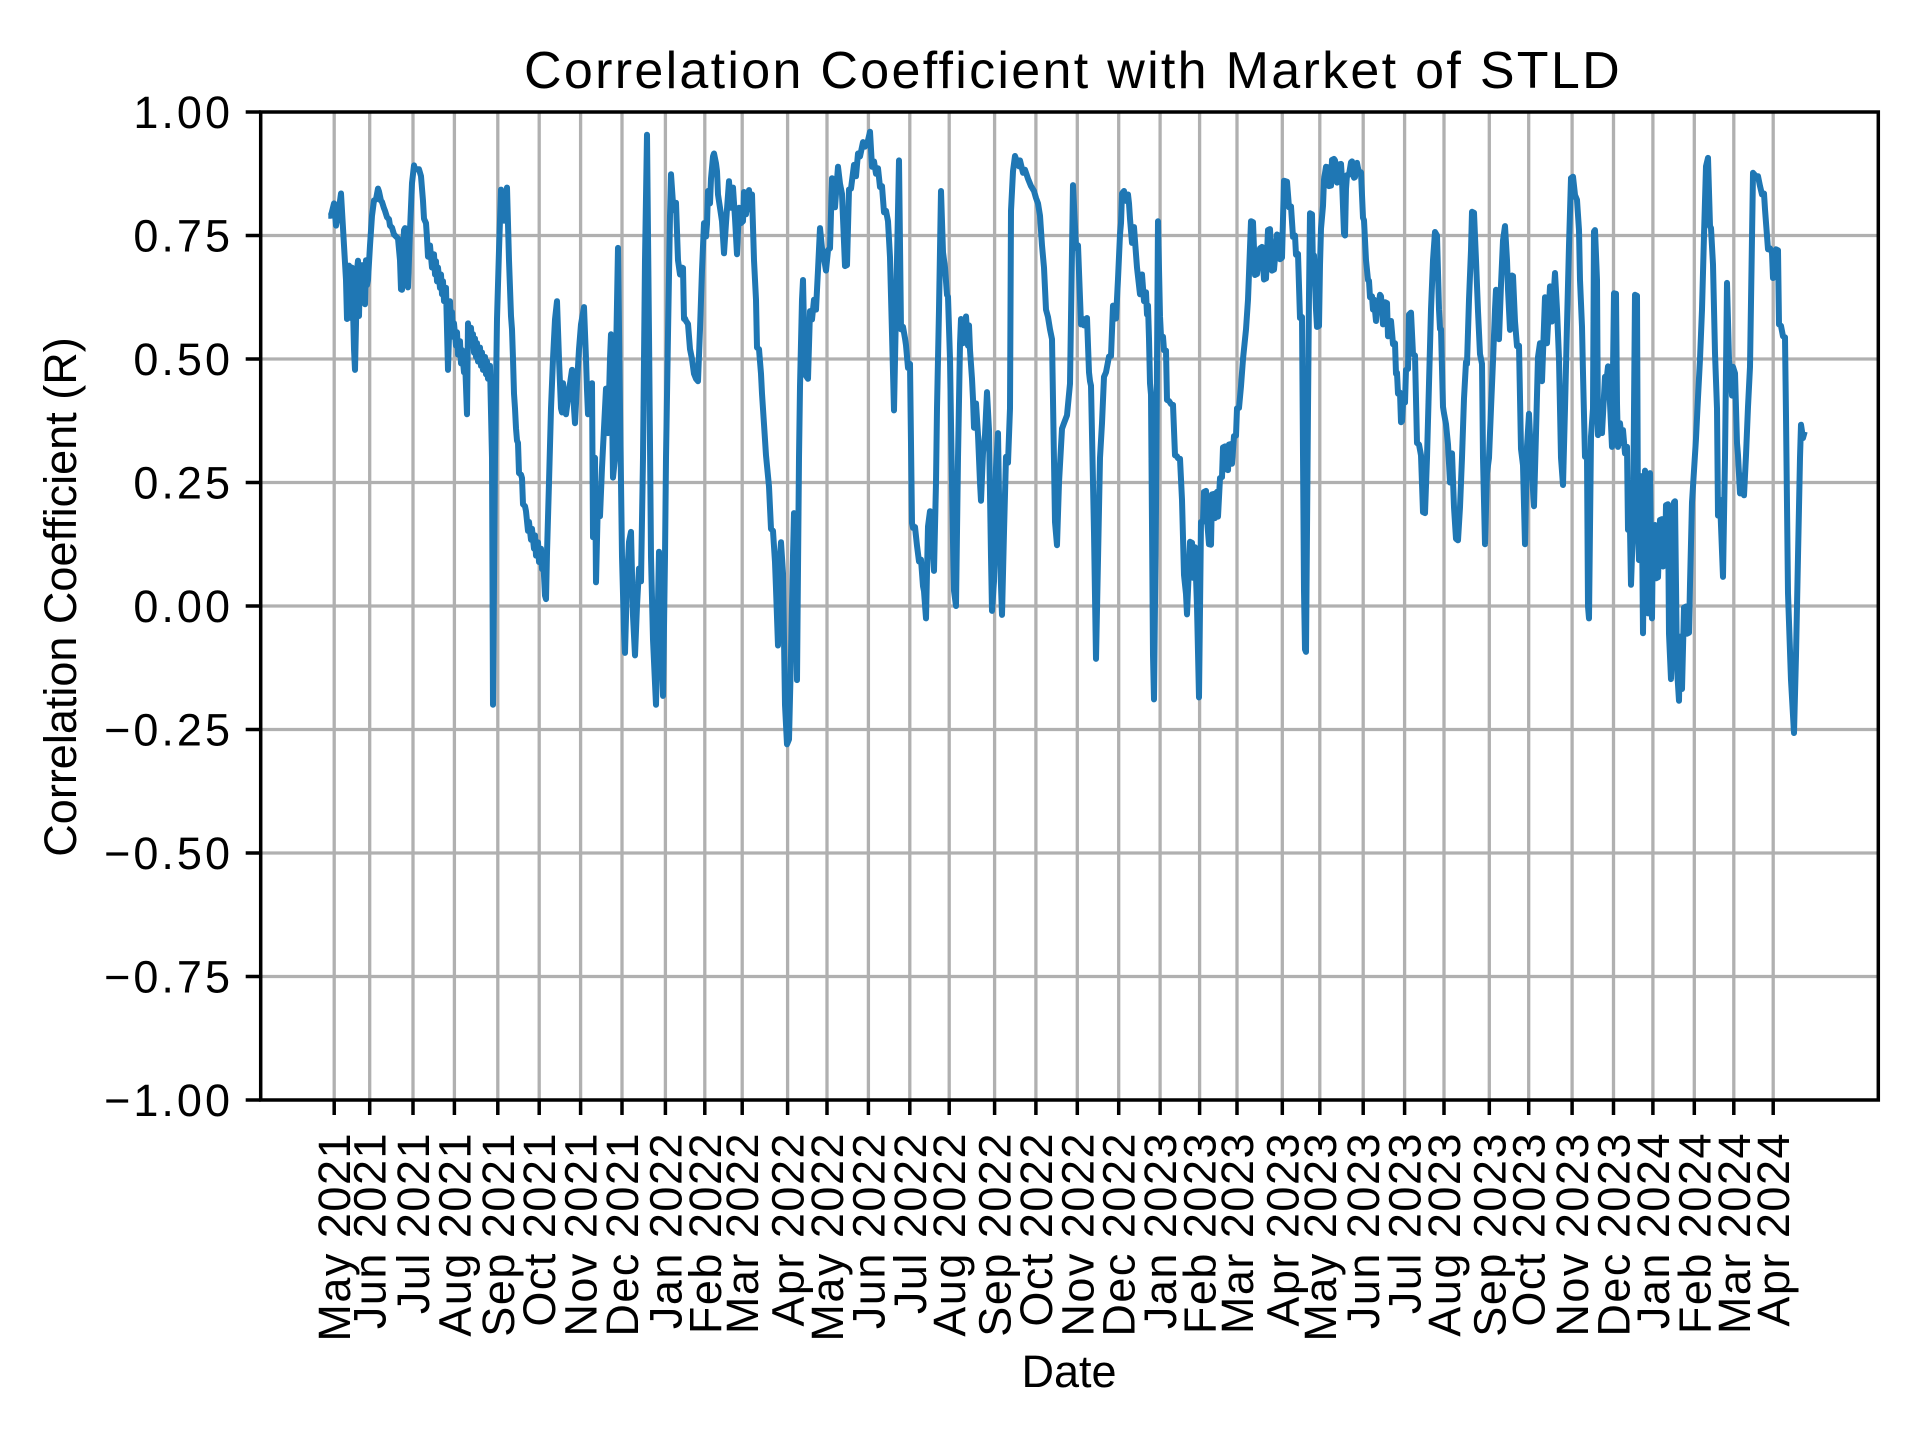  What do you see at coordinates (1068, 1371) in the screenshot?
I see `svg-text: Date` at bounding box center [1068, 1371].